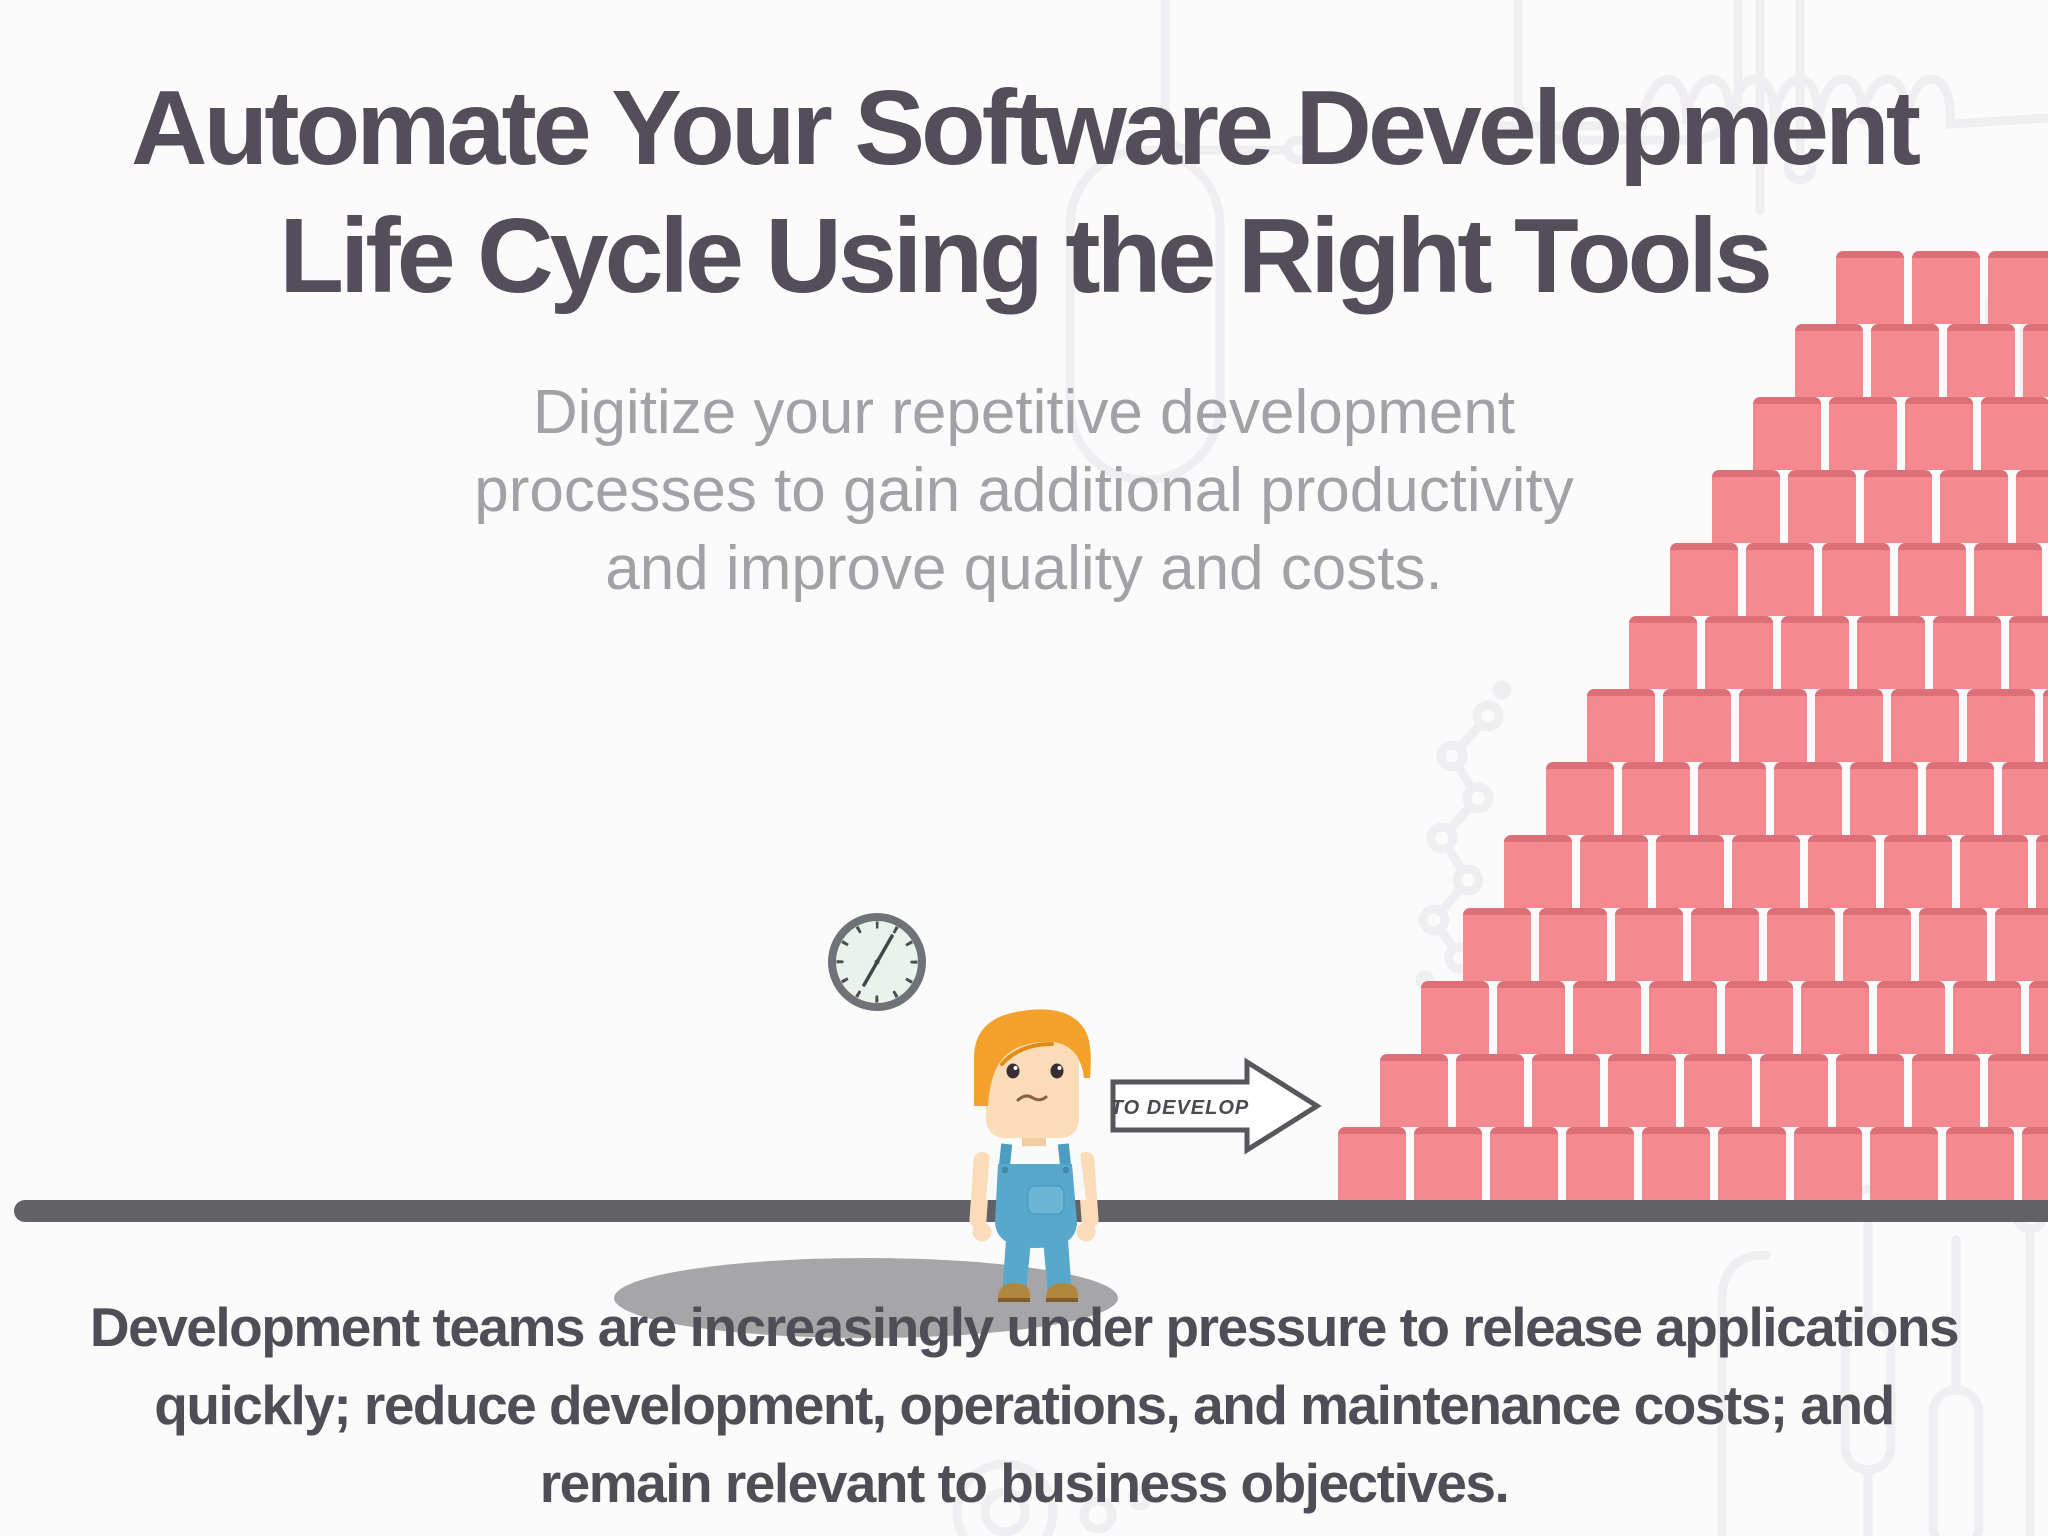  I want to click on character-shadow, so click(866, 1298).